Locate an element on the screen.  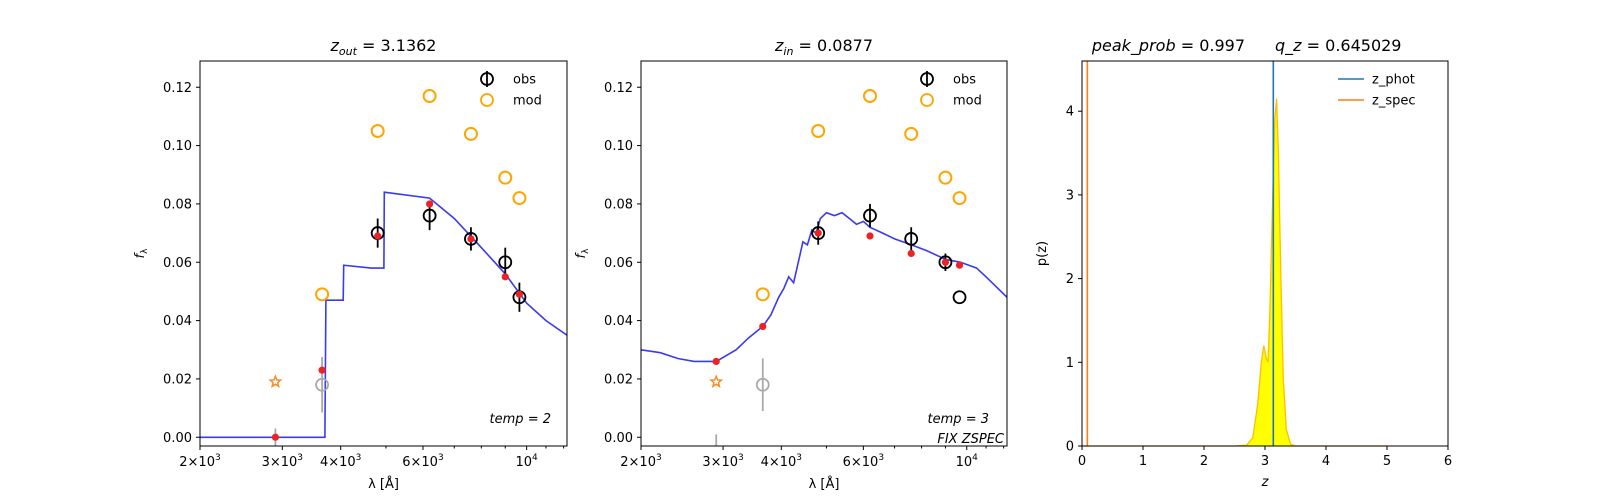
legend-label: z_phot is located at coordinates (1393, 80).